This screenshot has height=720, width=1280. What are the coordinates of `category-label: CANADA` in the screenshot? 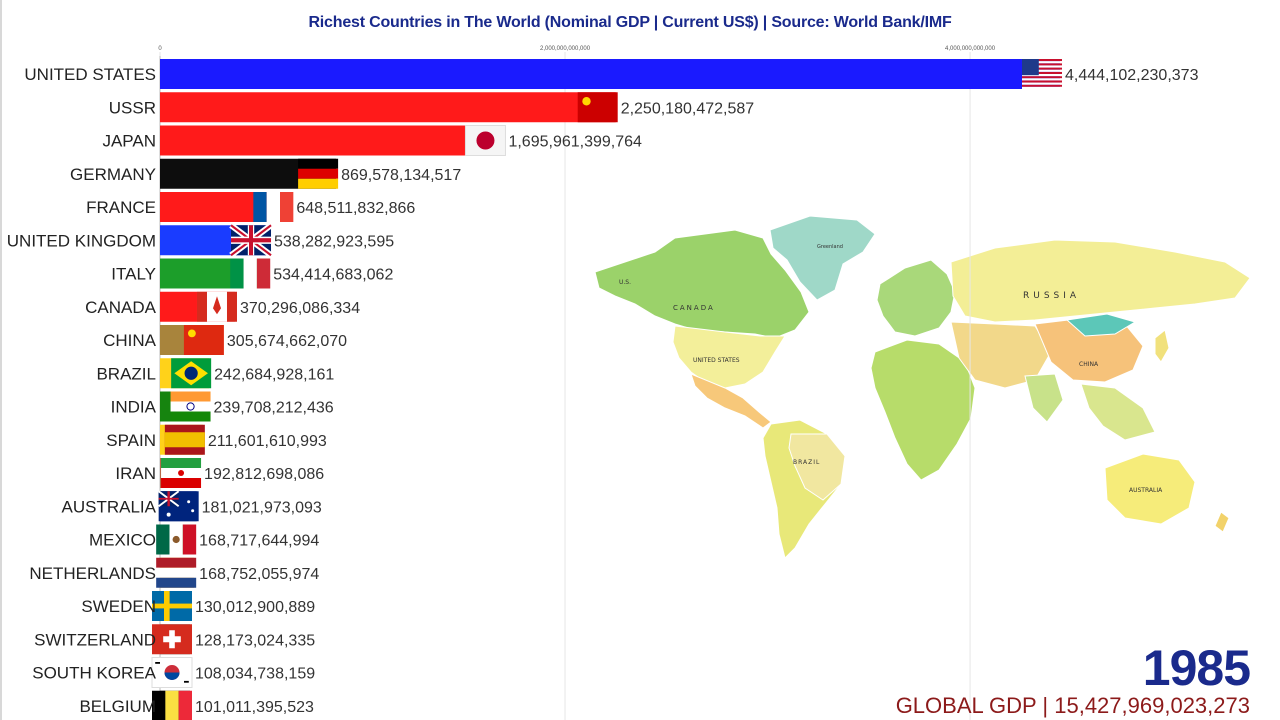 It's located at (121, 307).